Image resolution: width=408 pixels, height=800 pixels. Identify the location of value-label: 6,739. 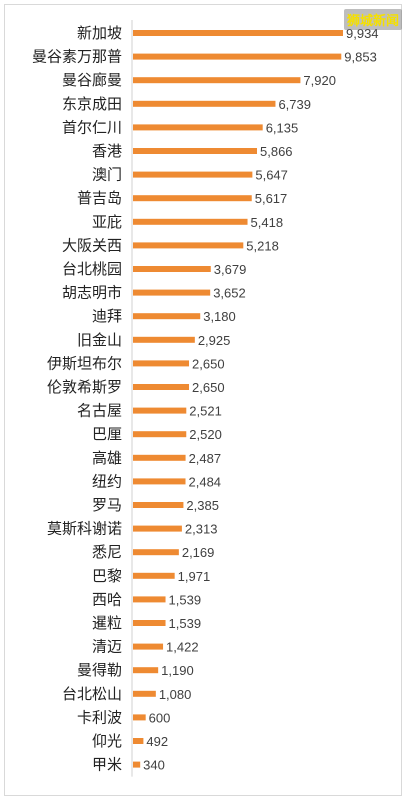
(294, 104).